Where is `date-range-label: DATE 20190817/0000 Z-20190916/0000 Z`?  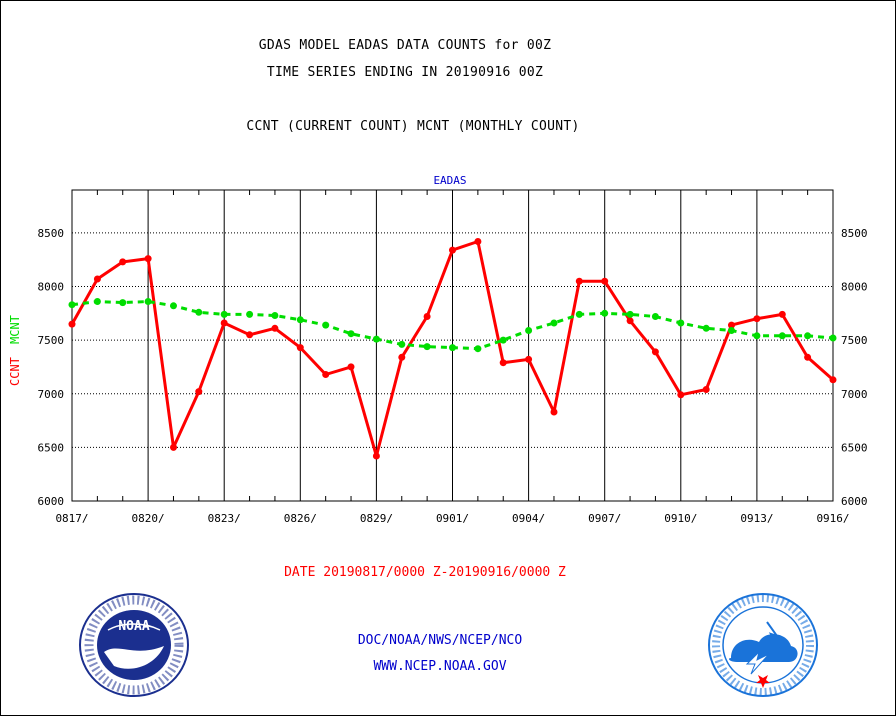 date-range-label: DATE 20190817/0000 Z-20190916/0000 Z is located at coordinates (425, 572).